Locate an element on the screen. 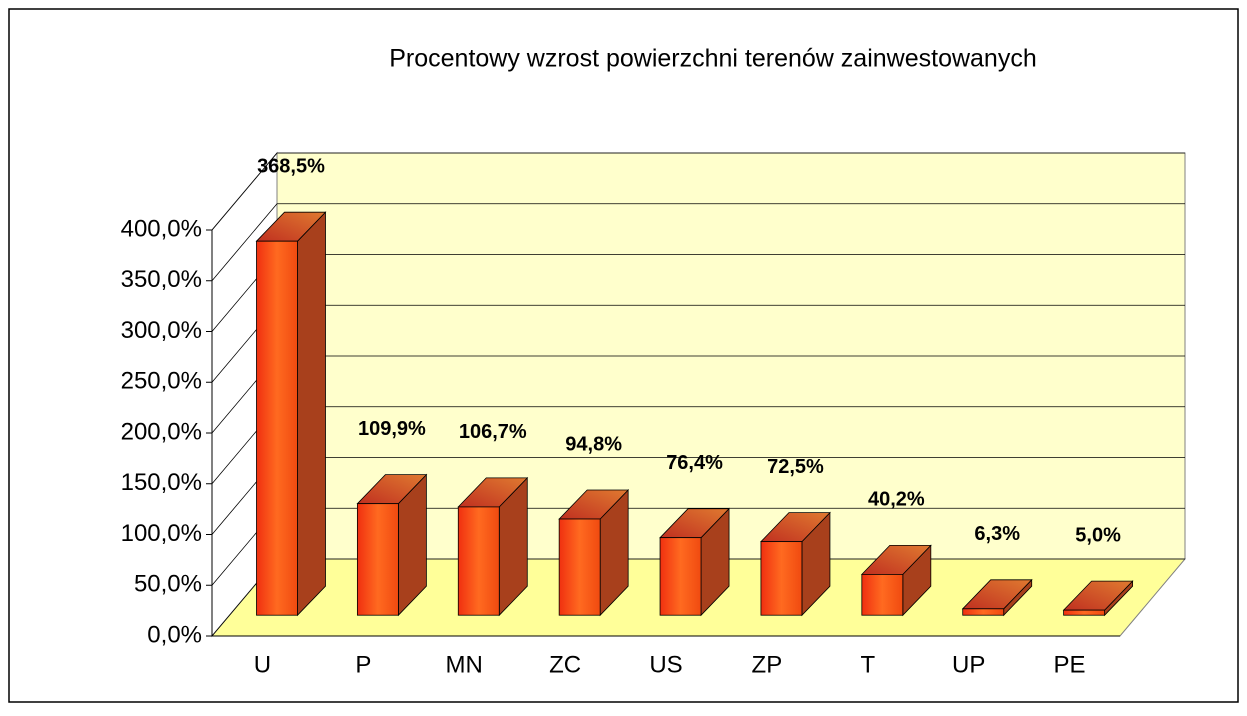 This screenshot has height=716, width=1247. y-tick-label: 0,0% is located at coordinates (174, 634).